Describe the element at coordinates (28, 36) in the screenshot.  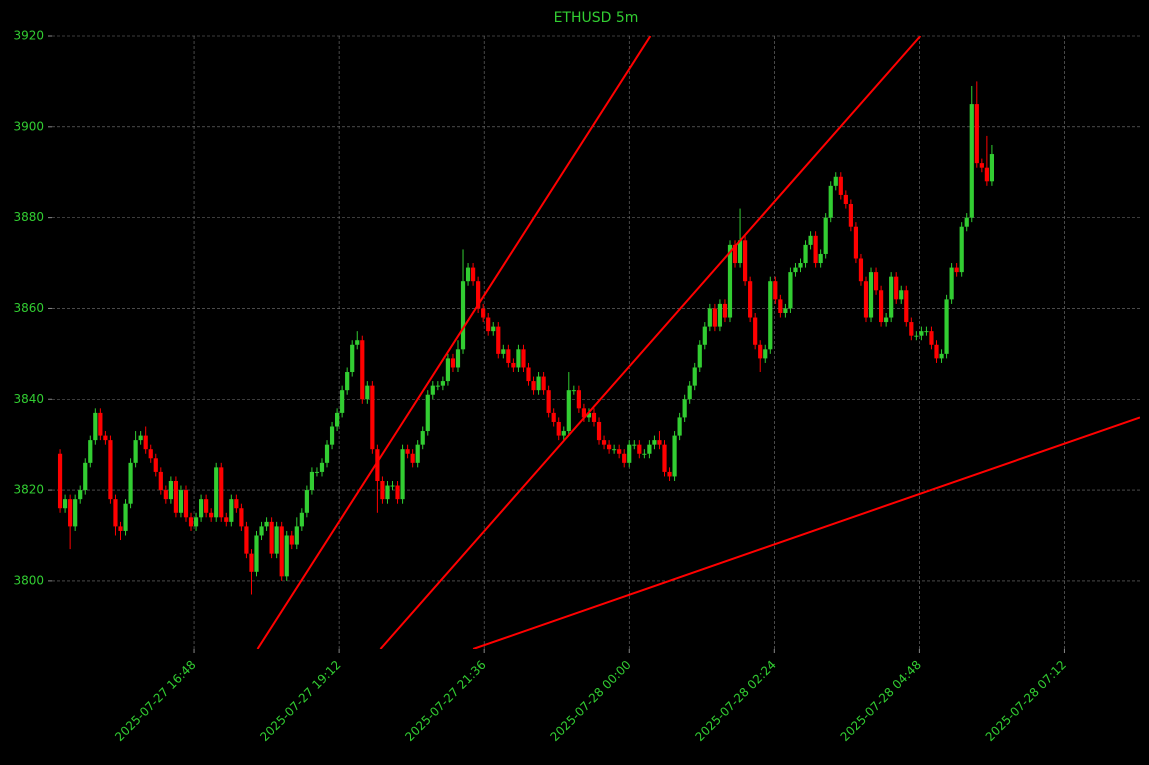
I see `y-tick-label: 3920` at that location.